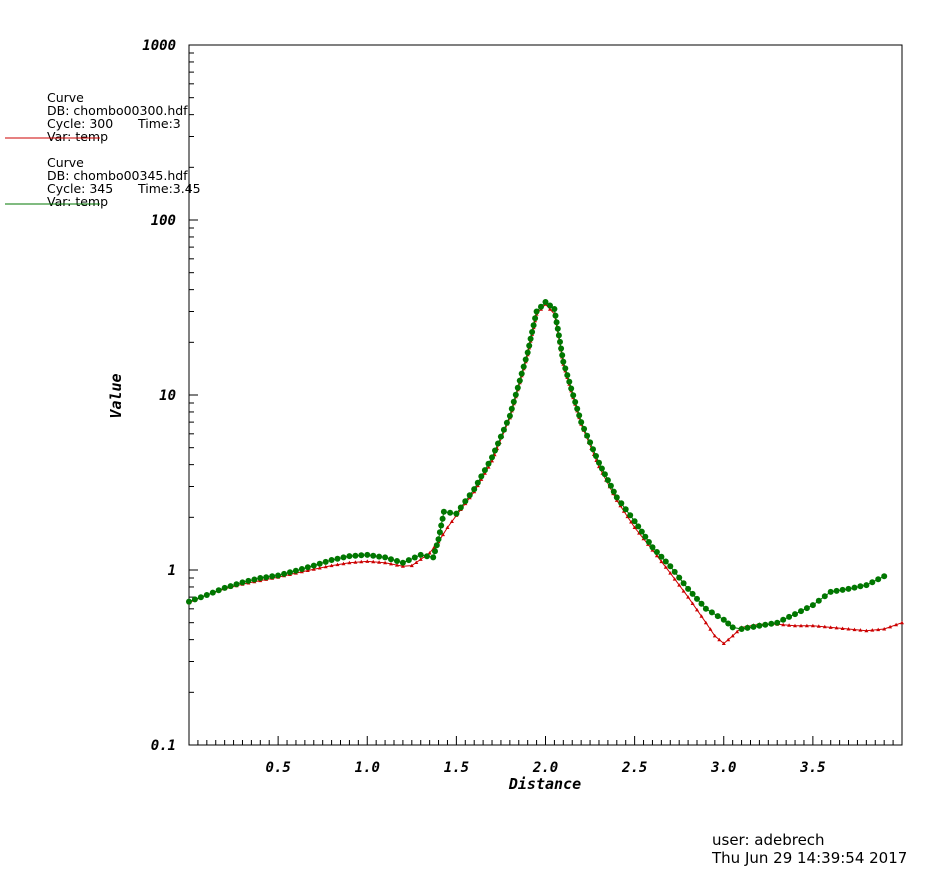 Image resolution: width=950 pixels, height=878 pixels. Describe the element at coordinates (163, 221) in the screenshot. I see `y-tick-label: 100` at that location.